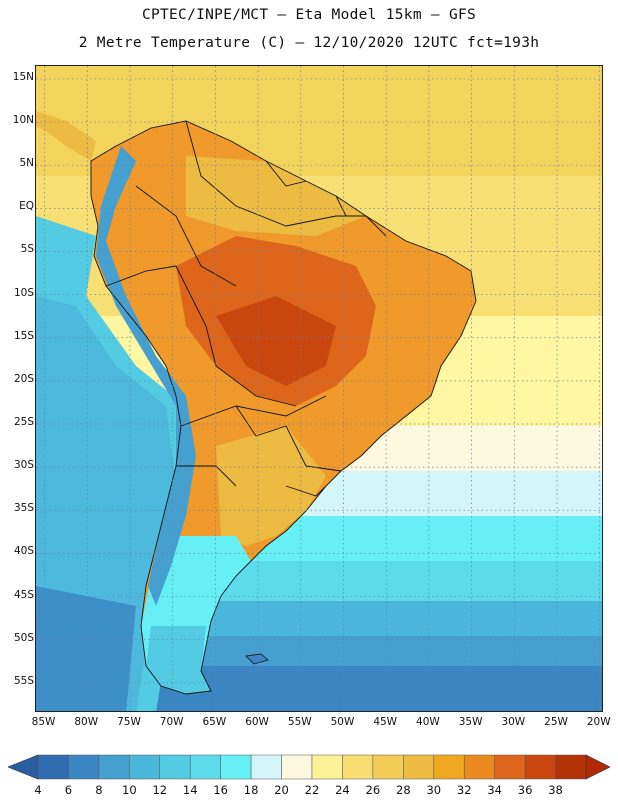 The height and width of the screenshot is (800, 618). I want to click on colorbar-tick-label: 6, so click(68, 790).